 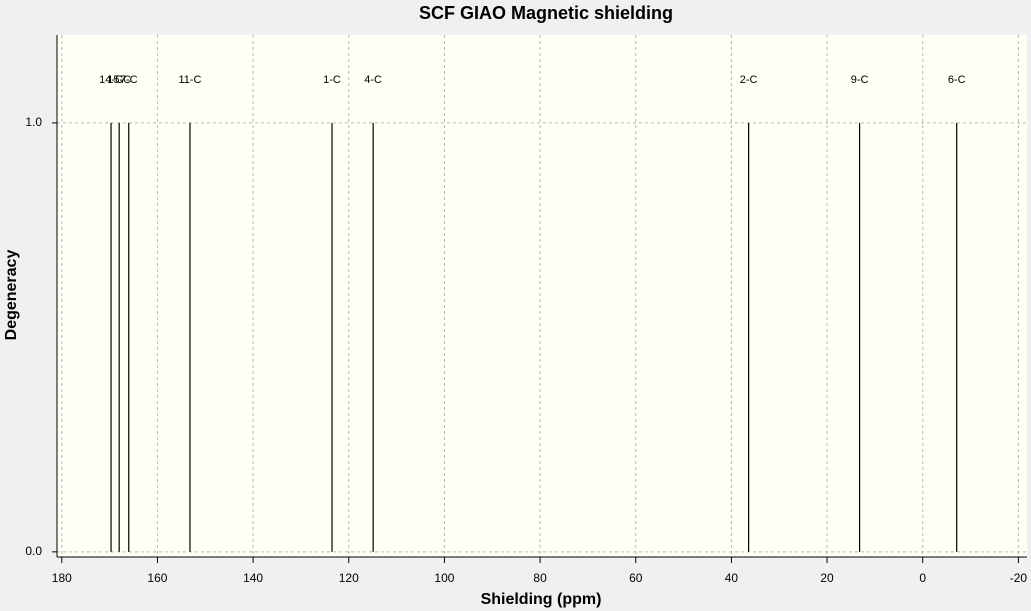 What do you see at coordinates (111, 80) in the screenshot?
I see `peak-label: 14-C` at bounding box center [111, 80].